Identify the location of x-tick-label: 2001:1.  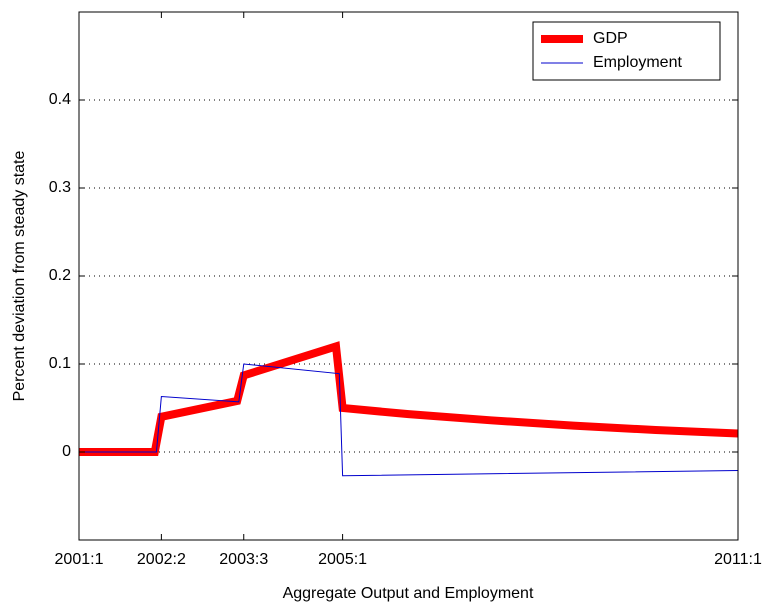
(79, 559).